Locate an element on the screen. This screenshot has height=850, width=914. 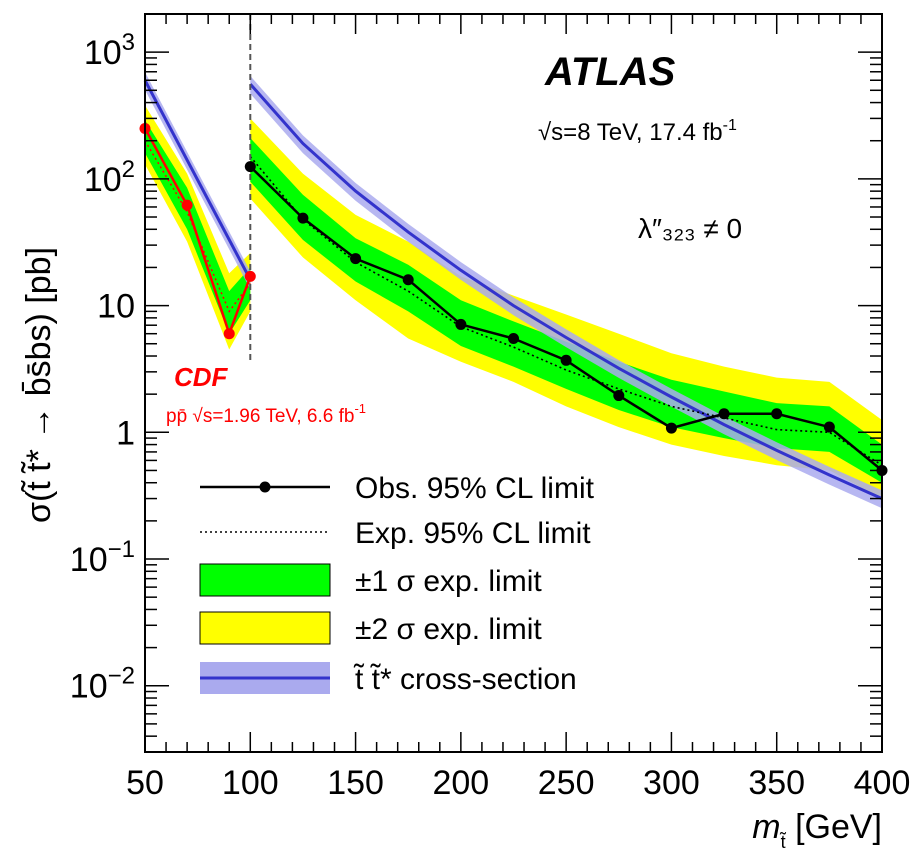
cdf-band-1sigma is located at coordinates (198, 227).